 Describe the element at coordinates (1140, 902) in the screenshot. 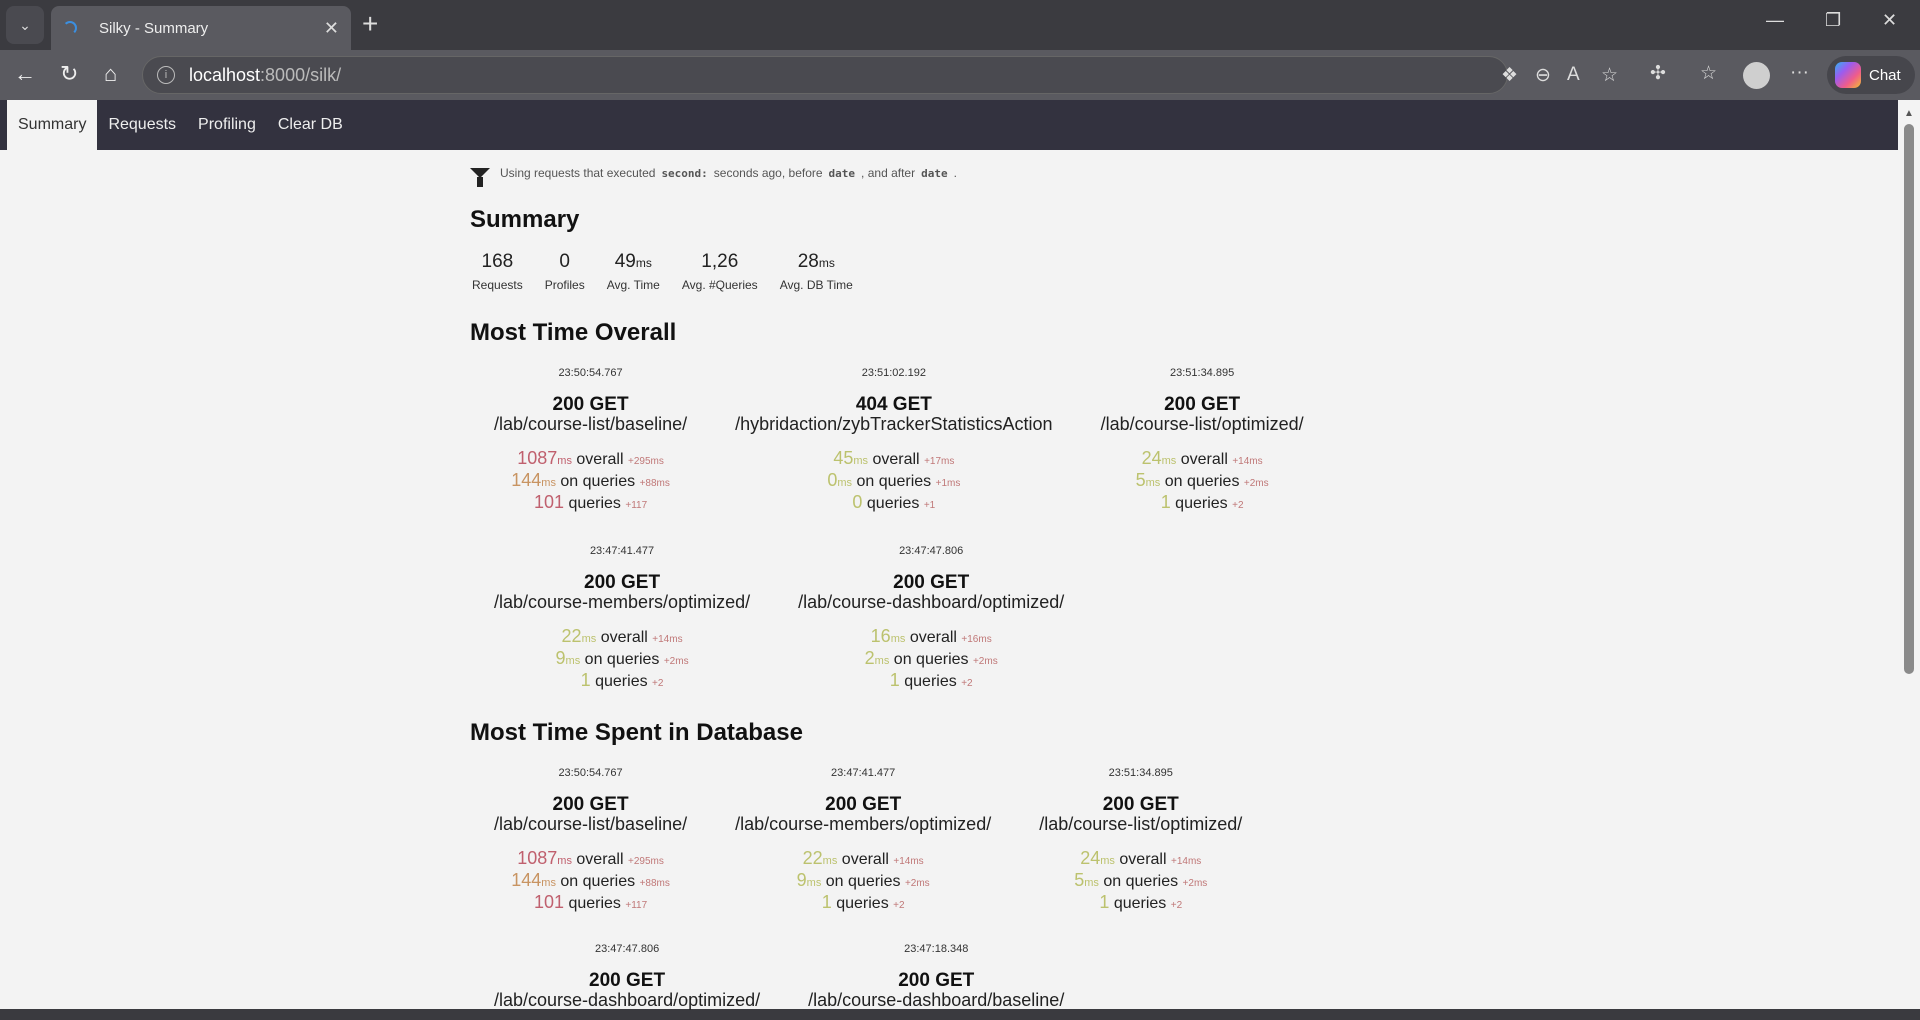

I see `metric-q: 1 queries +2` at that location.